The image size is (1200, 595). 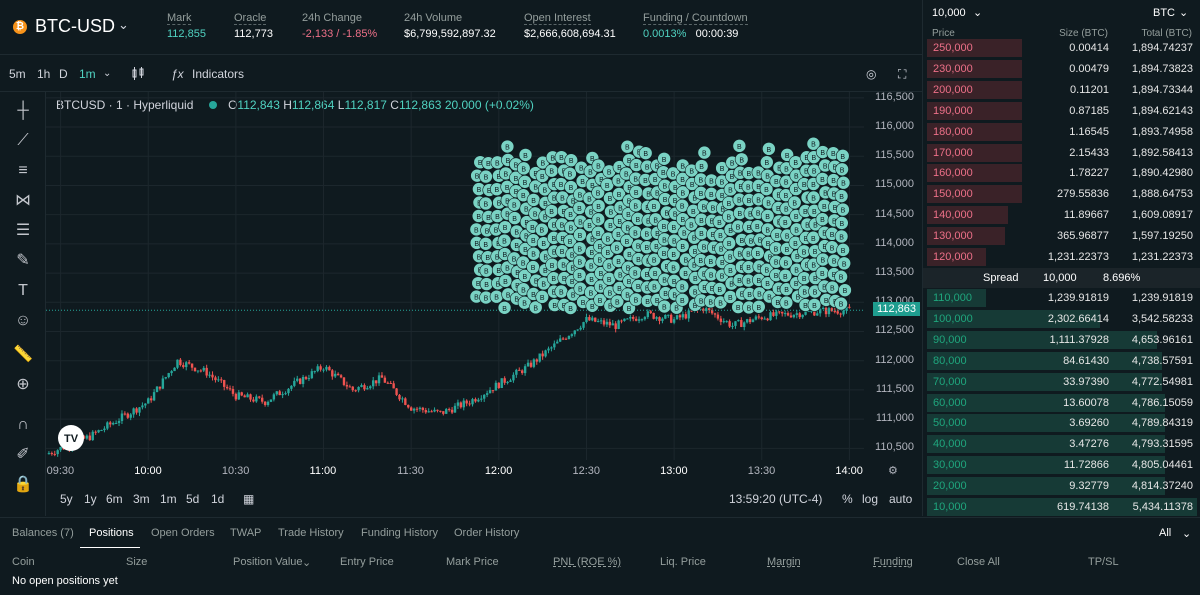 What do you see at coordinates (168, 499) in the screenshot?
I see `range-1m: 1m` at bounding box center [168, 499].